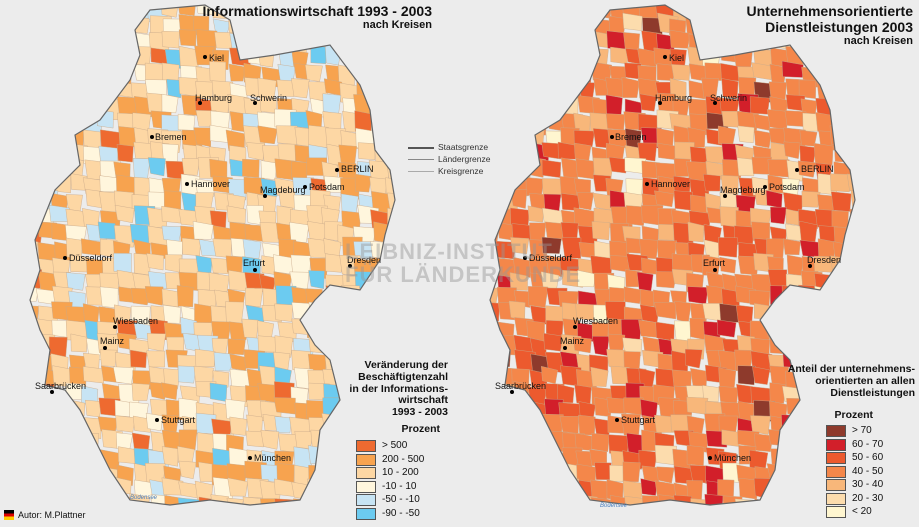 The width and height of the screenshot is (919, 527). Describe the element at coordinates (572, 341) in the screenshot. I see `city-label: Mainz` at that location.